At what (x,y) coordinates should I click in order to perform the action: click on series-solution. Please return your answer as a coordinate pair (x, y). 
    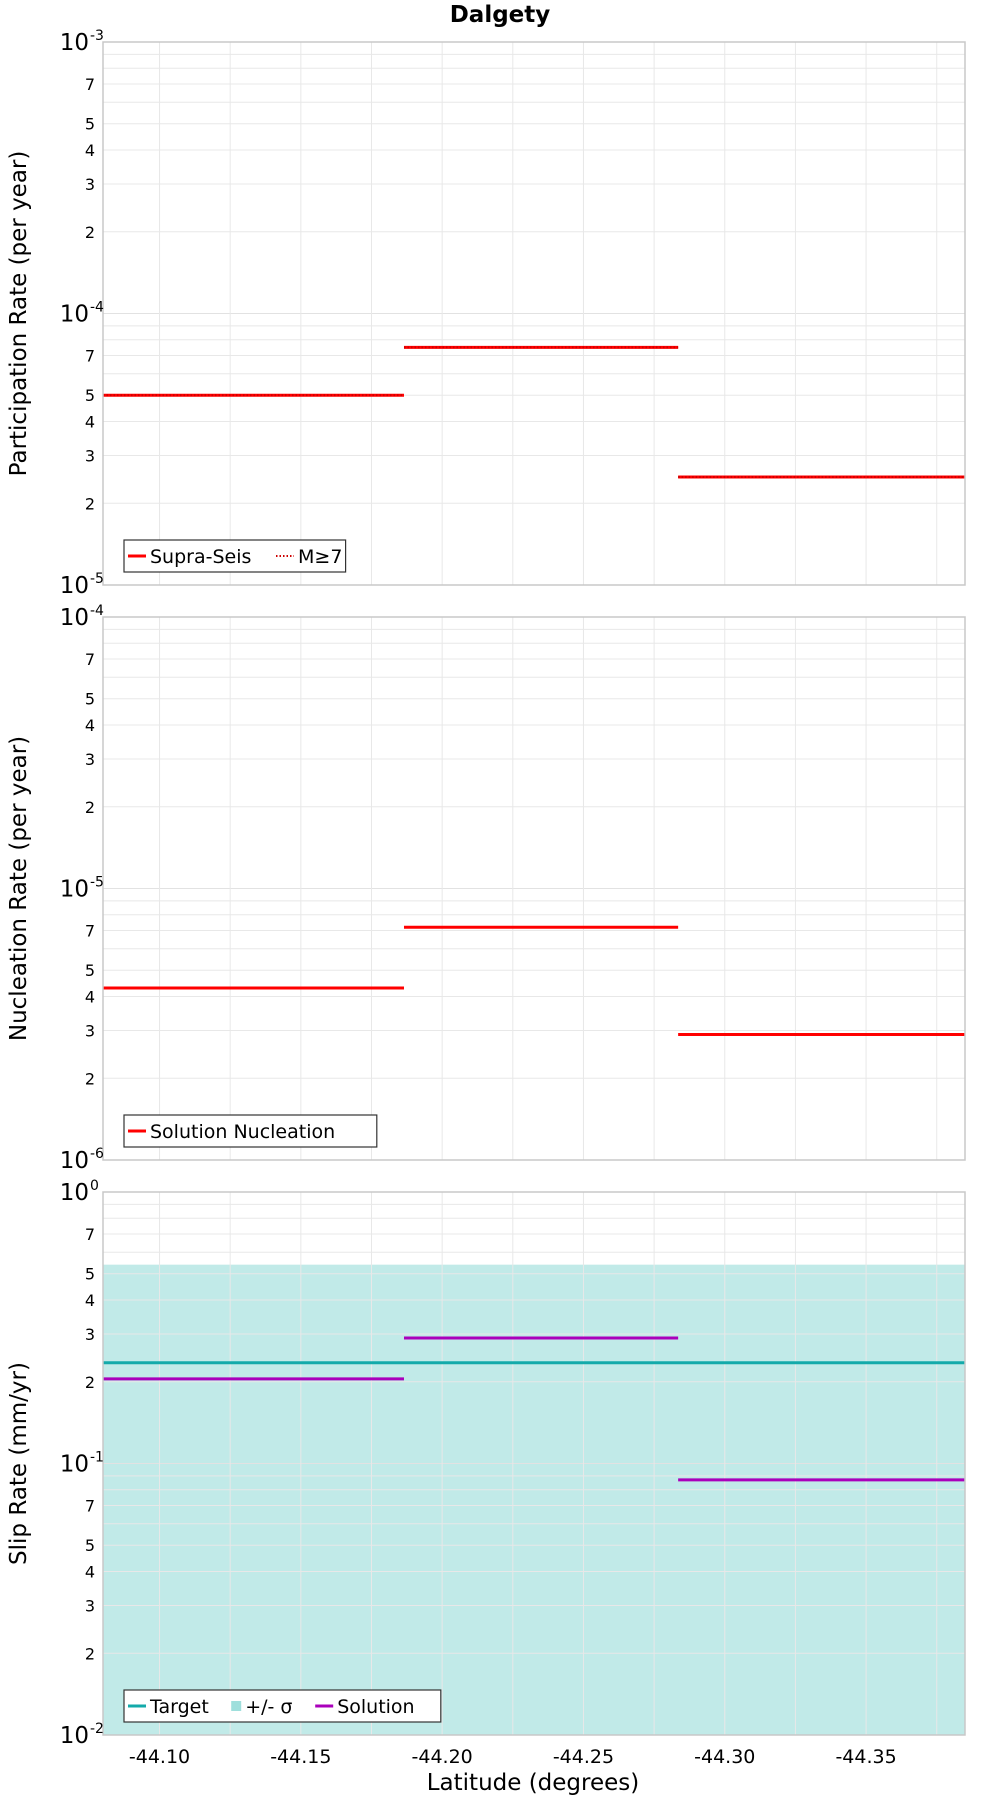
    Looking at the image, I should click on (534, 1409).